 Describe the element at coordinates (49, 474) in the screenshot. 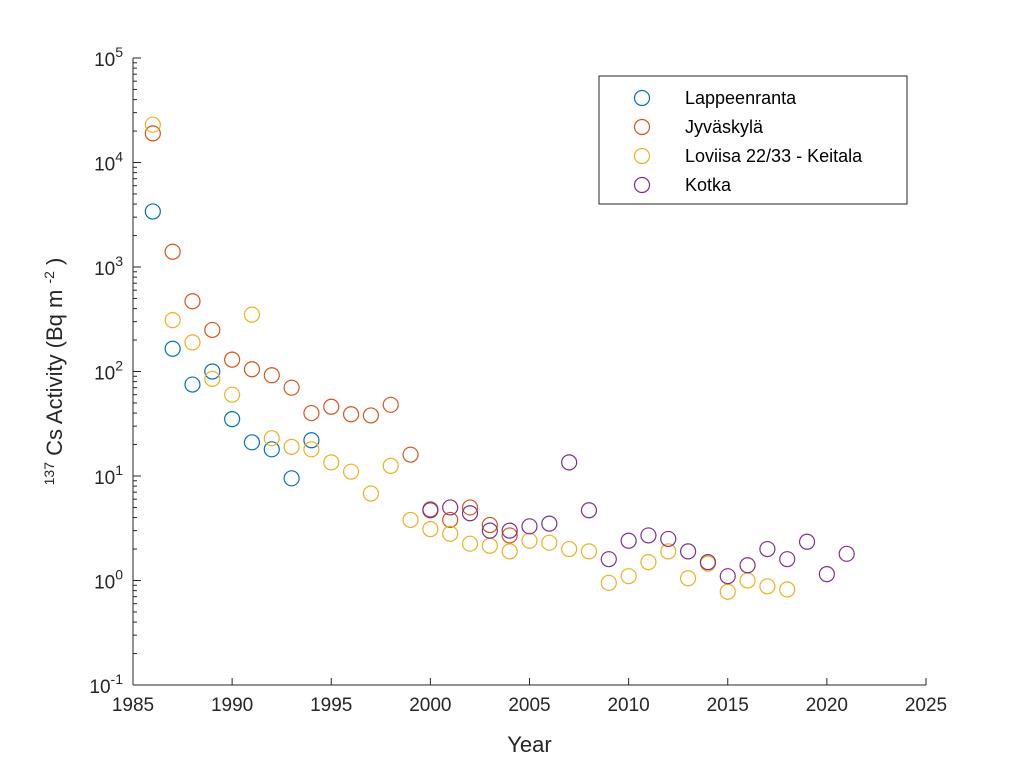

I see `y-axis-label-isotope-mass: 137` at that location.